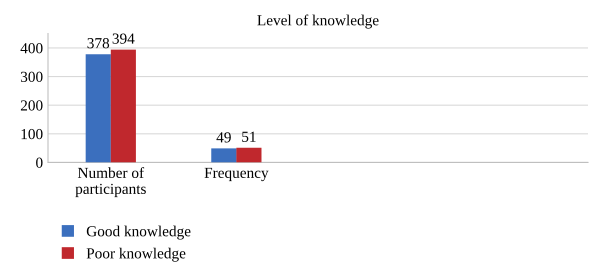 The width and height of the screenshot is (600, 280). I want to click on data-label: 378, so click(99, 43).